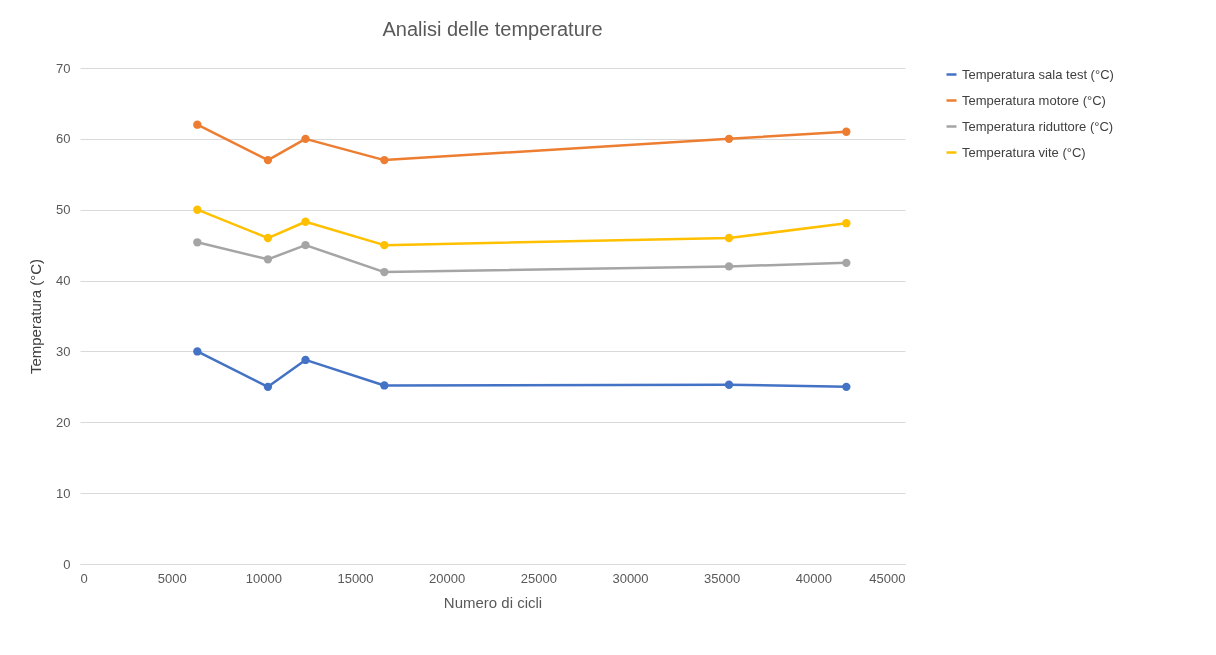 This screenshot has width=1216, height=655. I want to click on x-tick-label: 45000, so click(887, 578).